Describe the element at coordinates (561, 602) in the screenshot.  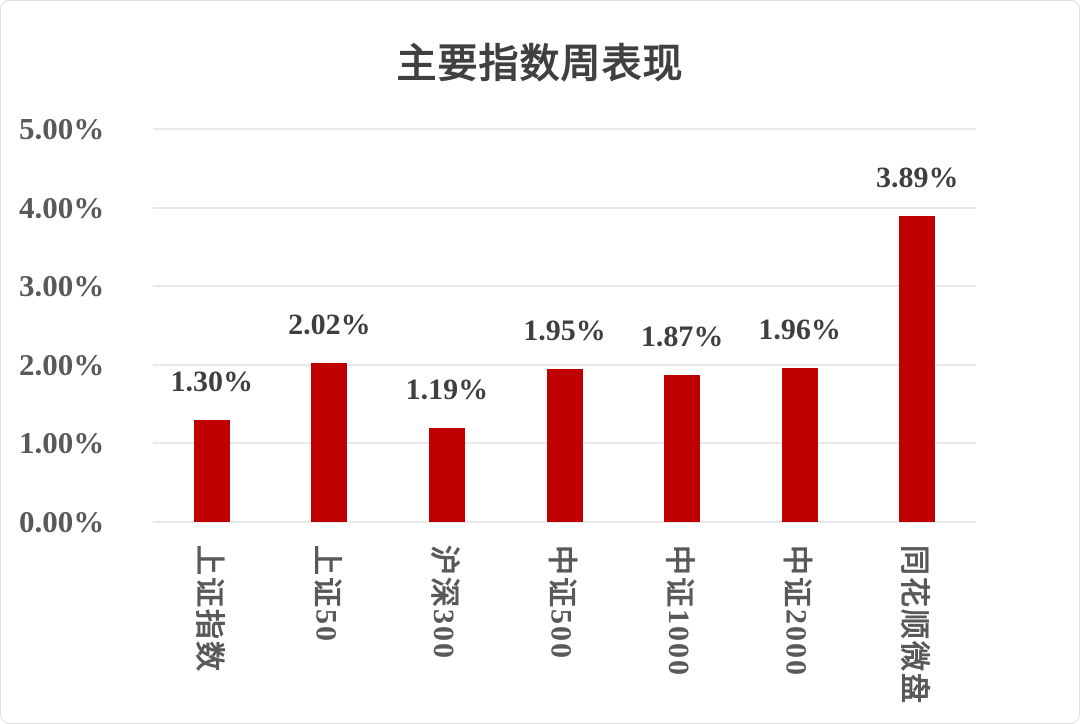
I see `x-axis-category-label: 中证500` at that location.